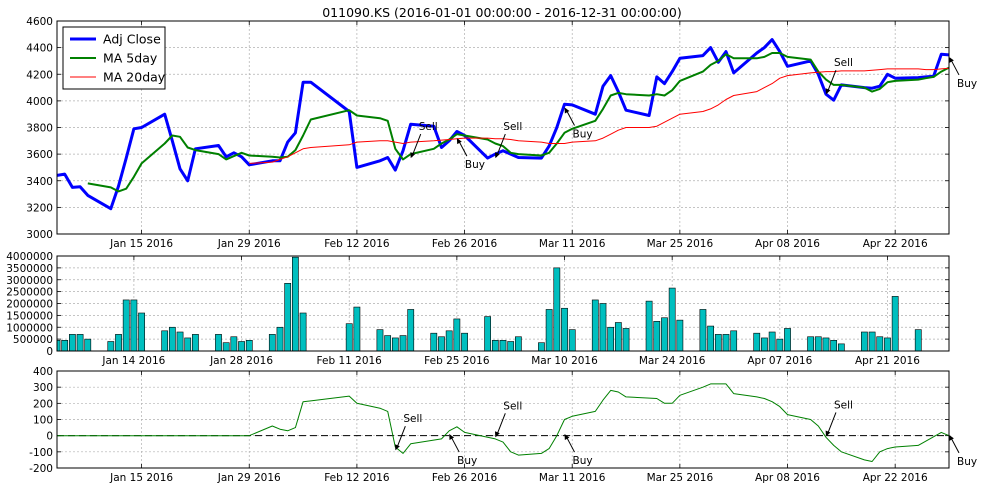  I want to click on x-tick-label: Apr 08 2016, so click(787, 478).